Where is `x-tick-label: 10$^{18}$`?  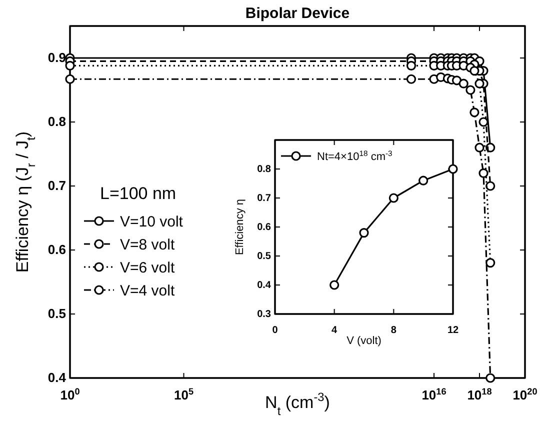 x-tick-label: 10$^{18}$ is located at coordinates (479, 394).